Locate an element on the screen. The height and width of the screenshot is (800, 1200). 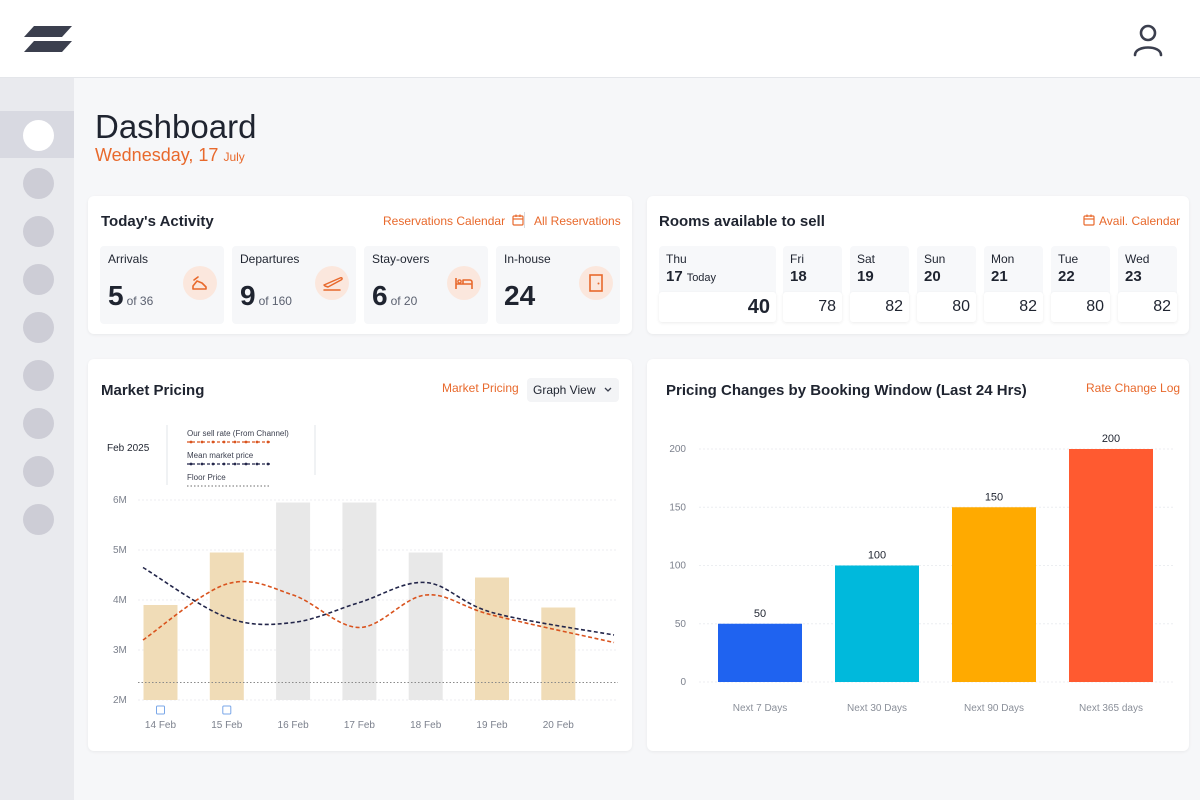
x-tick-label: Next 30 Days is located at coordinates (877, 708).